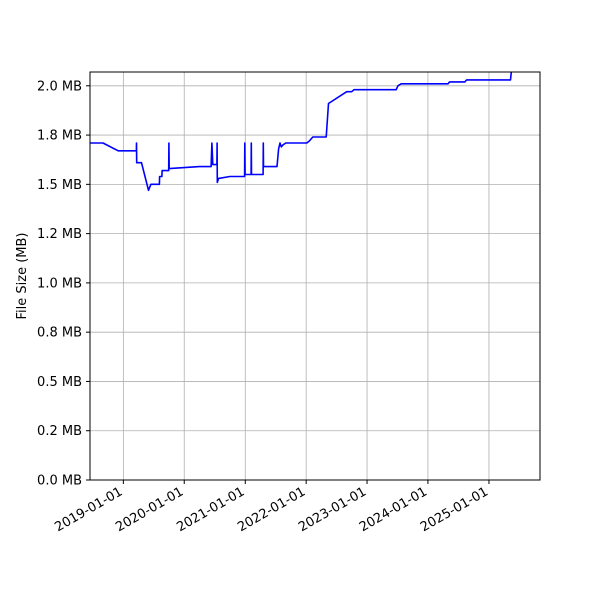 Image resolution: width=600 pixels, height=600 pixels. Describe the element at coordinates (59, 333) in the screenshot. I see `y-tick-label: 0.8 MB` at that location.